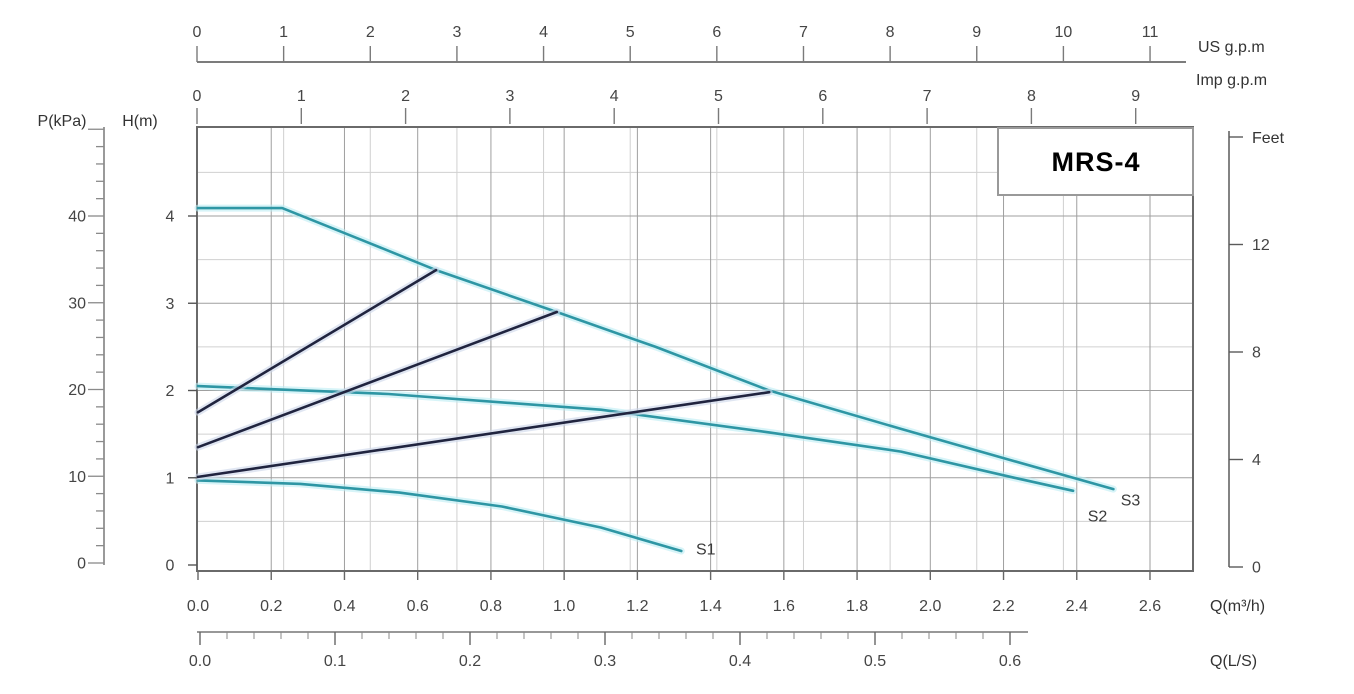  I want to click on us-gpm-tick-label: 7, so click(803, 32).